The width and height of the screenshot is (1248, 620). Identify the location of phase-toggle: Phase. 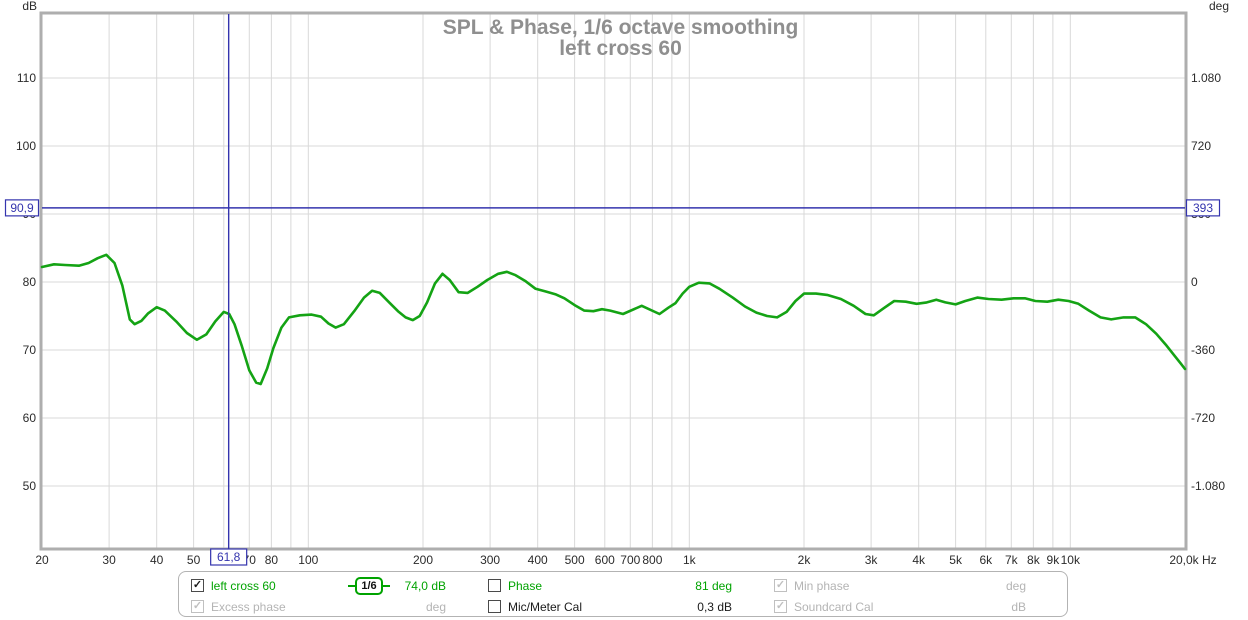
(515, 585).